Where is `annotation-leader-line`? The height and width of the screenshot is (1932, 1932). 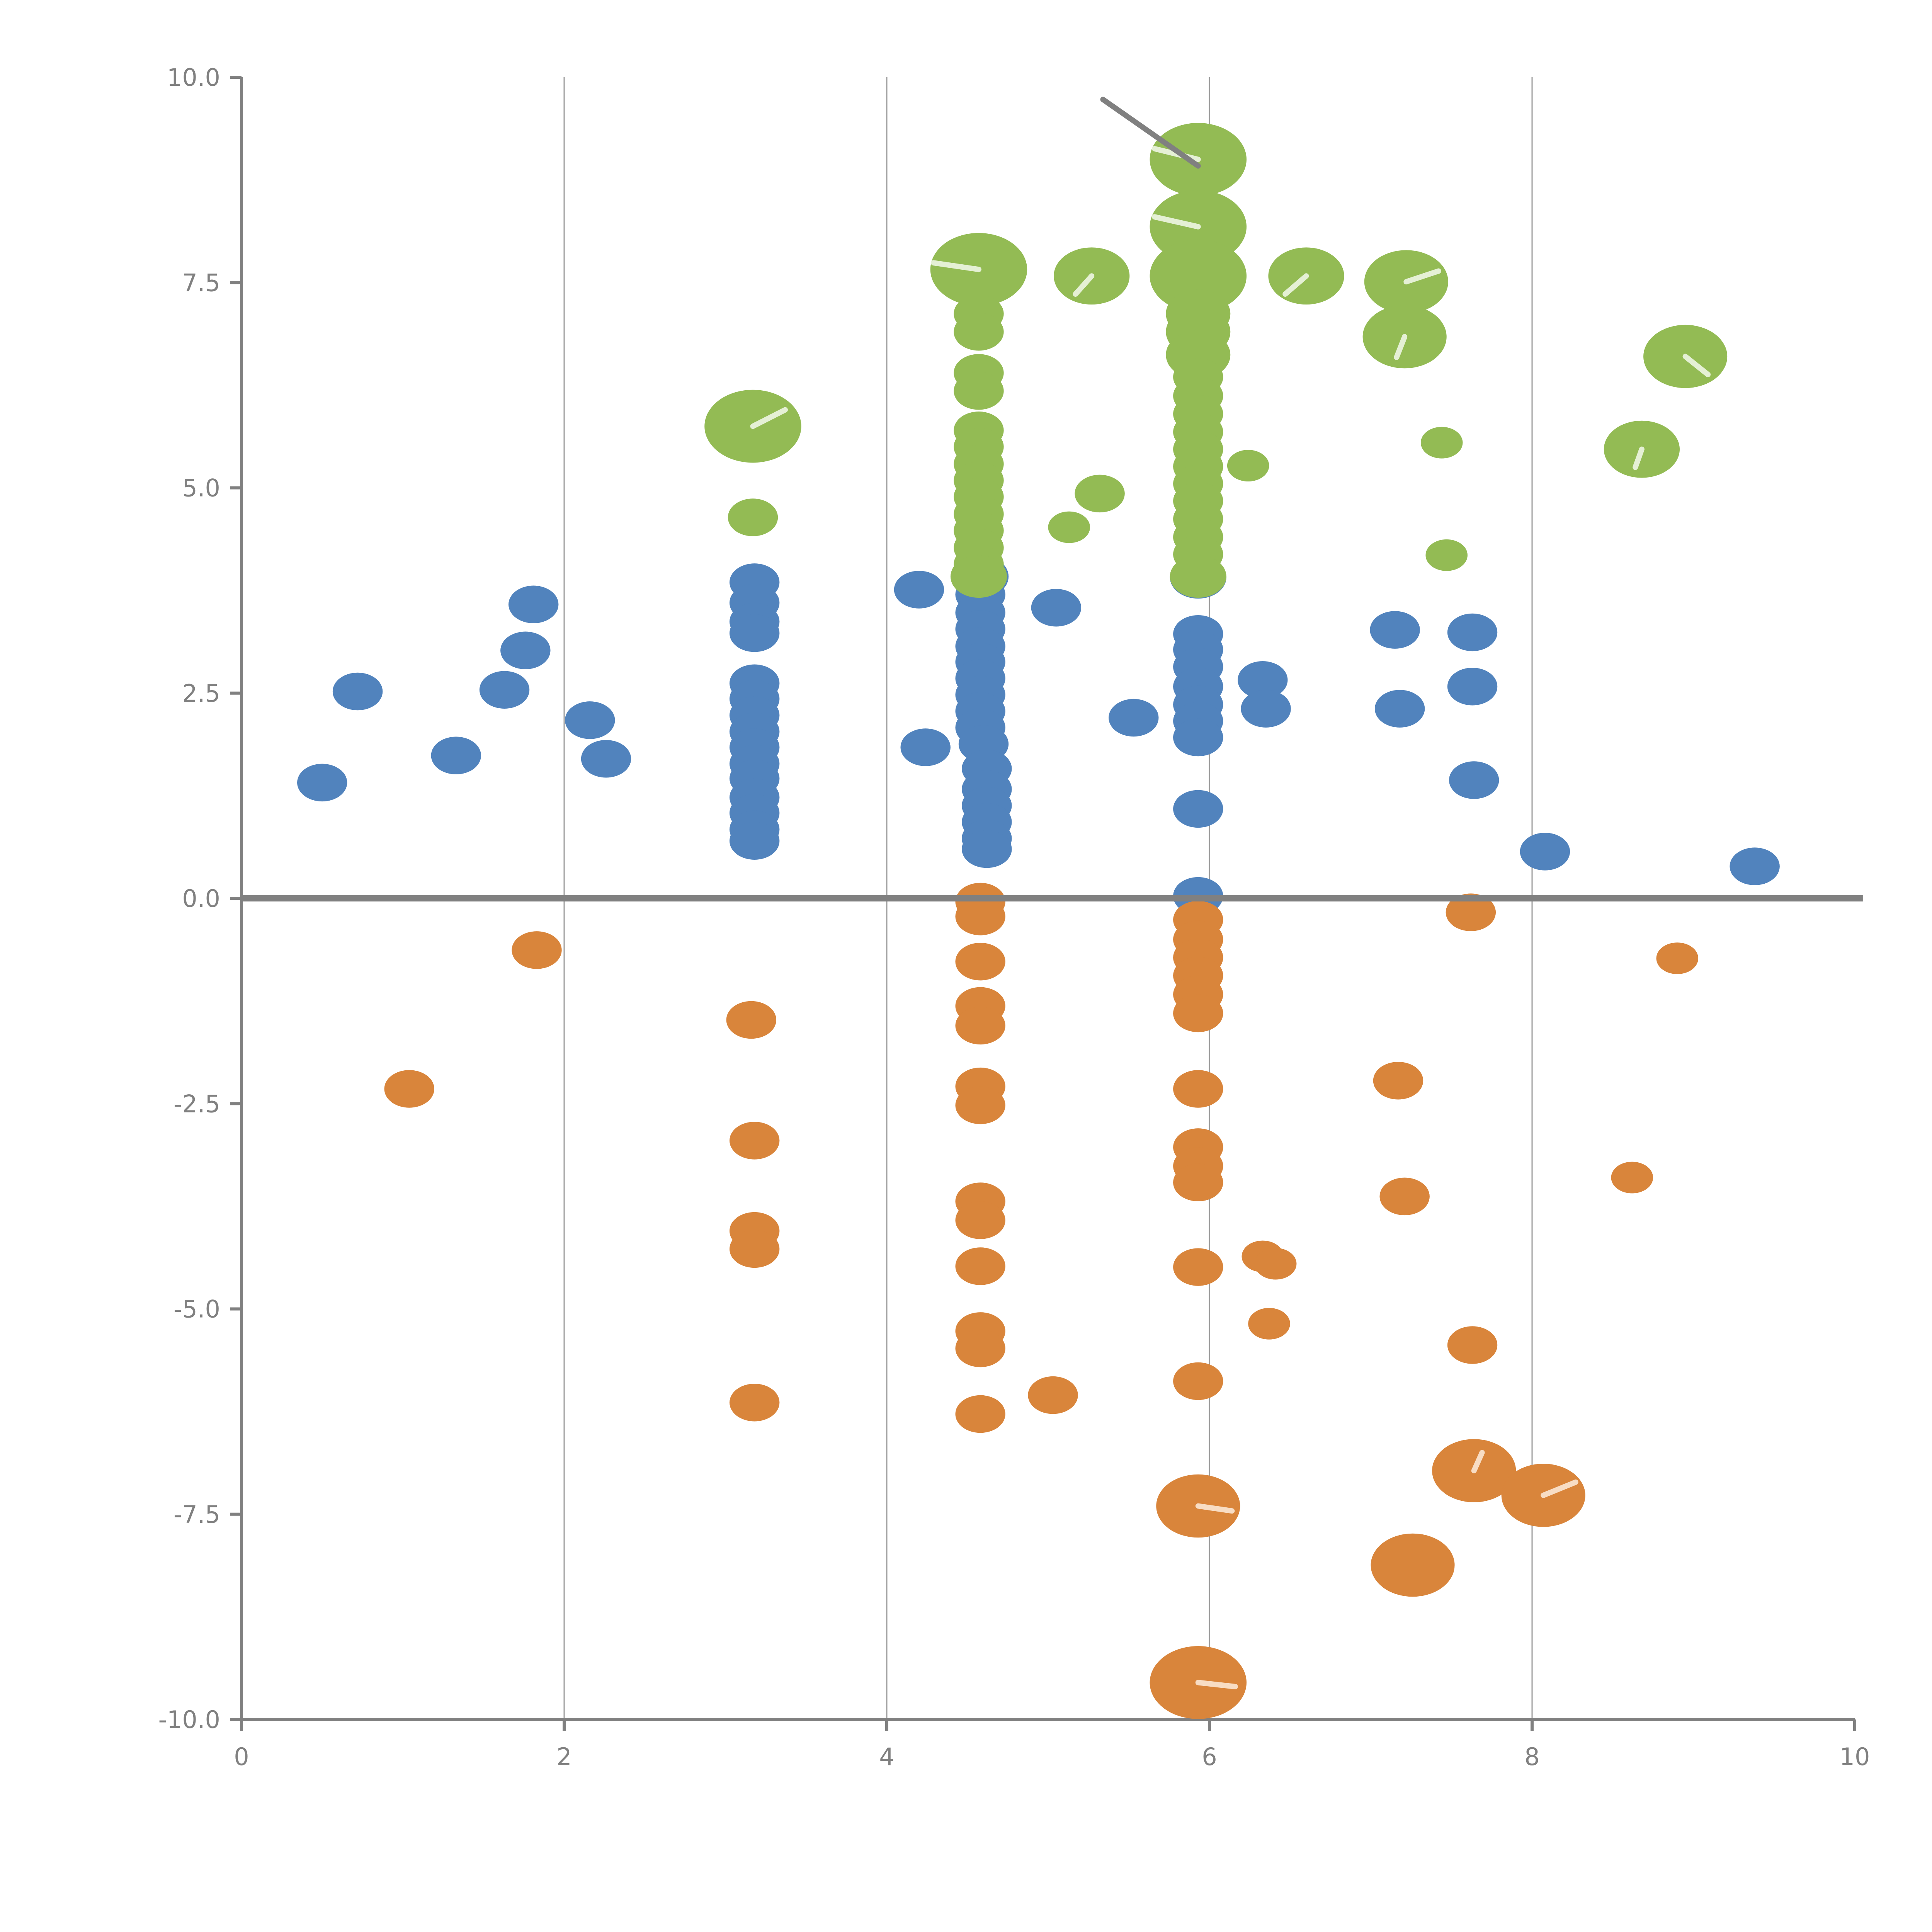
annotation-leader-line is located at coordinates (1150, 133).